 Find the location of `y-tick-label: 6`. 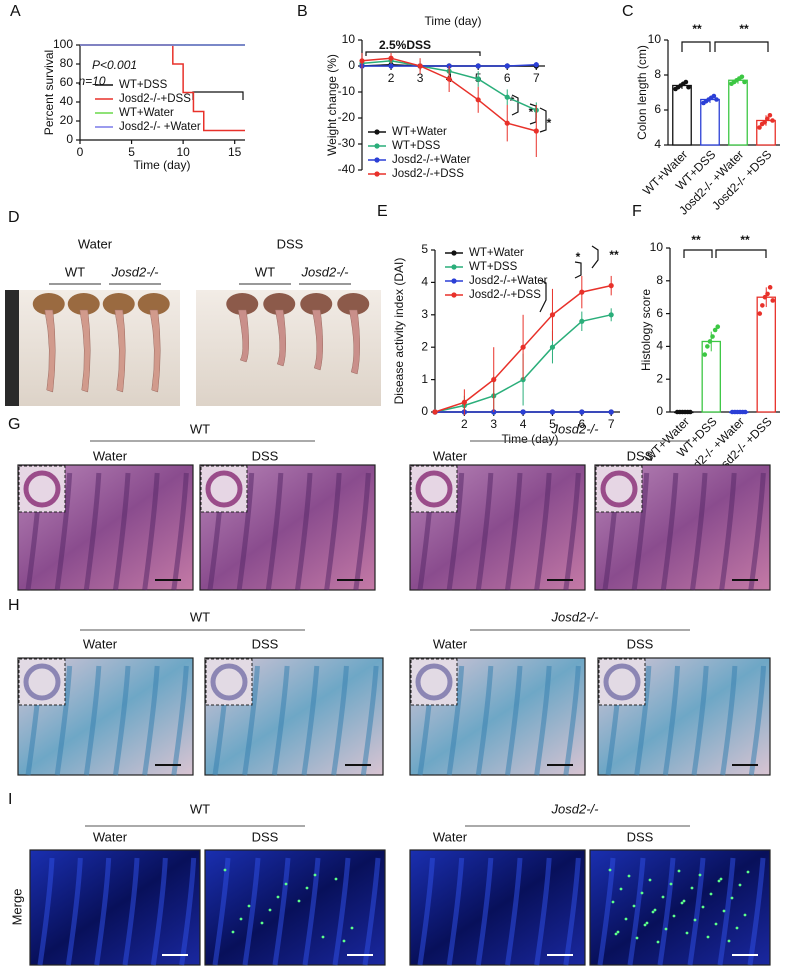

y-tick-label: 6 is located at coordinates (659, 313).